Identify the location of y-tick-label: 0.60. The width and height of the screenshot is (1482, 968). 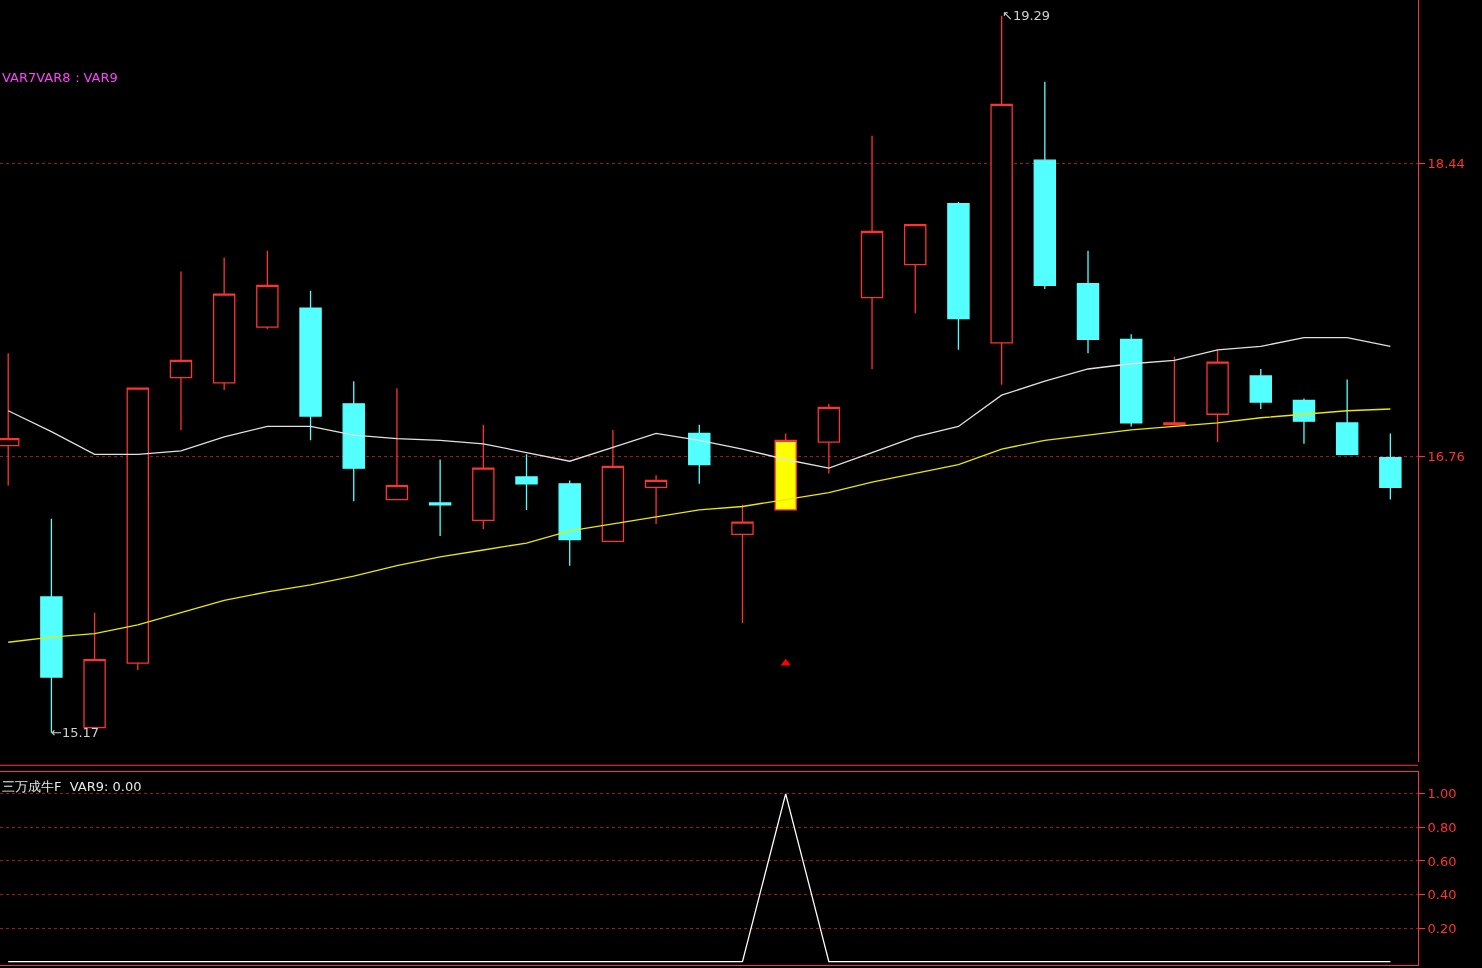
(1442, 861).